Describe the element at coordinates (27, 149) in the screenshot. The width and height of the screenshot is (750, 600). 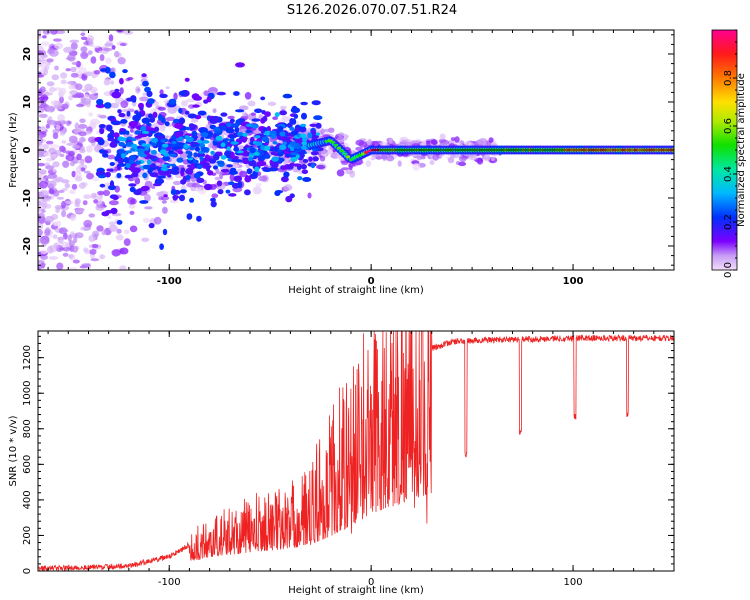
I see `spectrogram-y-tick-label: 0` at that location.